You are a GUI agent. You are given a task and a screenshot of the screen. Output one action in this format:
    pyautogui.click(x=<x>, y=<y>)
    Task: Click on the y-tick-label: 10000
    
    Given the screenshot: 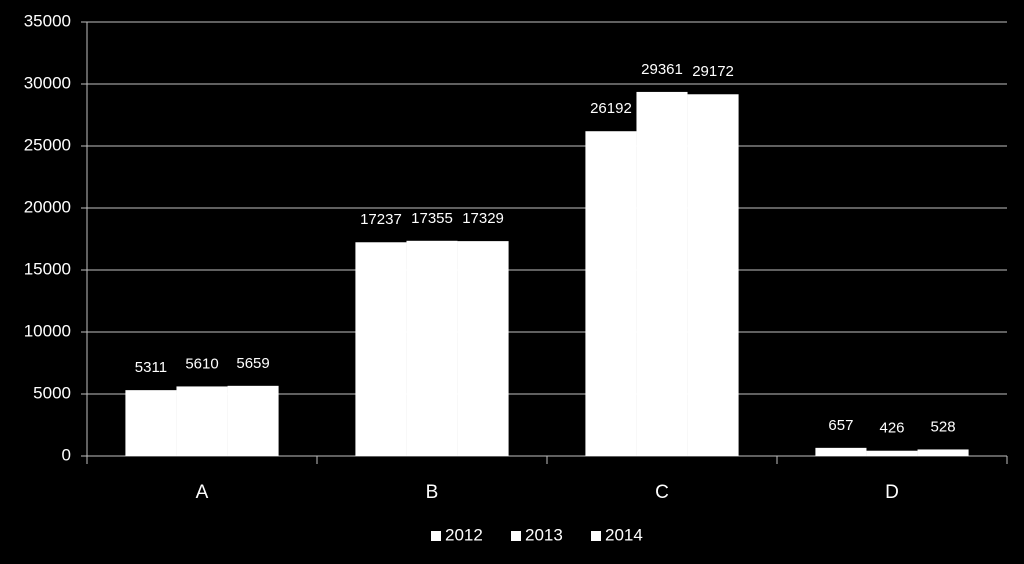 What is the action you would take?
    pyautogui.click(x=47, y=330)
    